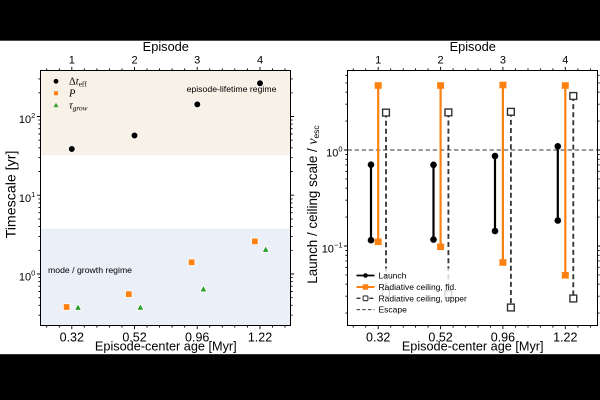 Image resolution: width=600 pixels, height=400 pixels. I want to click on svg-text: Radiative ceiling, upper, so click(423, 298).